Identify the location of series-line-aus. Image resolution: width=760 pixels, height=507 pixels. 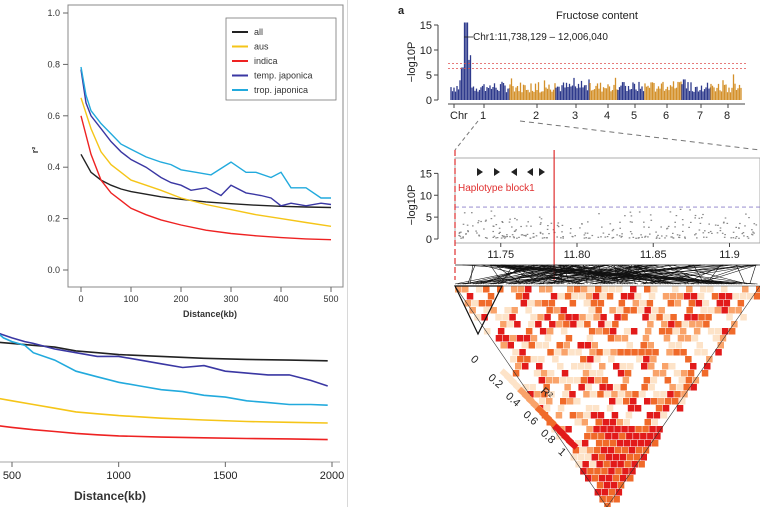
(164, 410).